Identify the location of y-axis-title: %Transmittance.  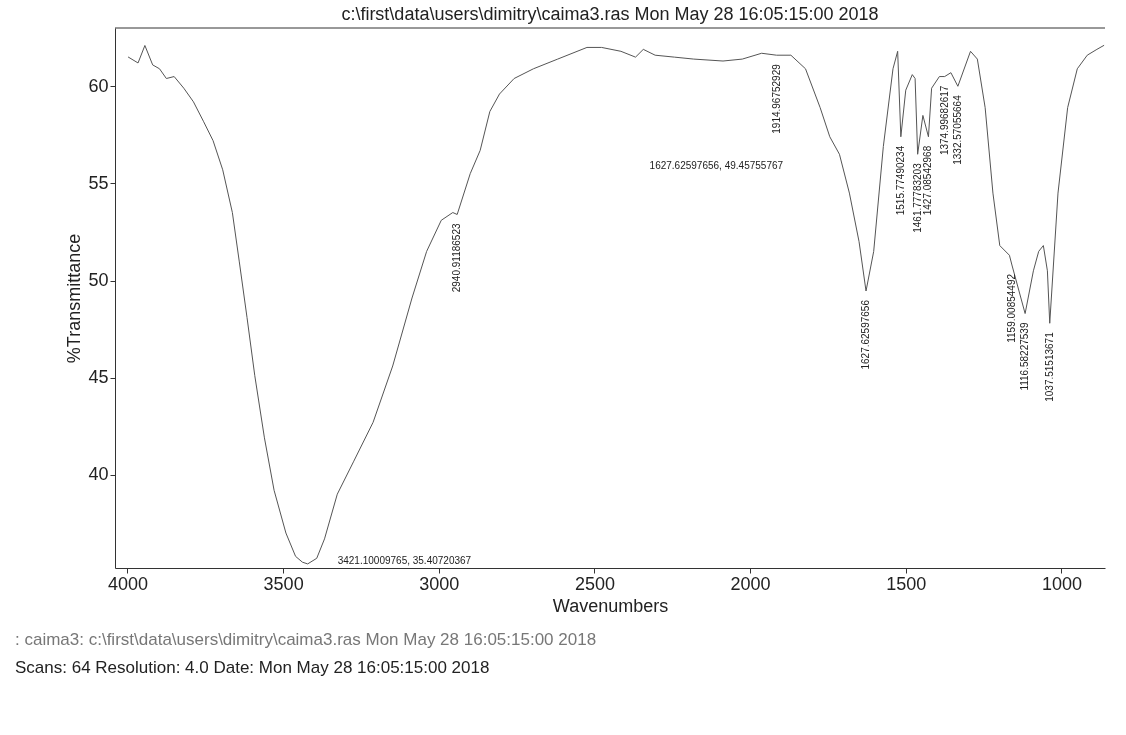
(74, 298).